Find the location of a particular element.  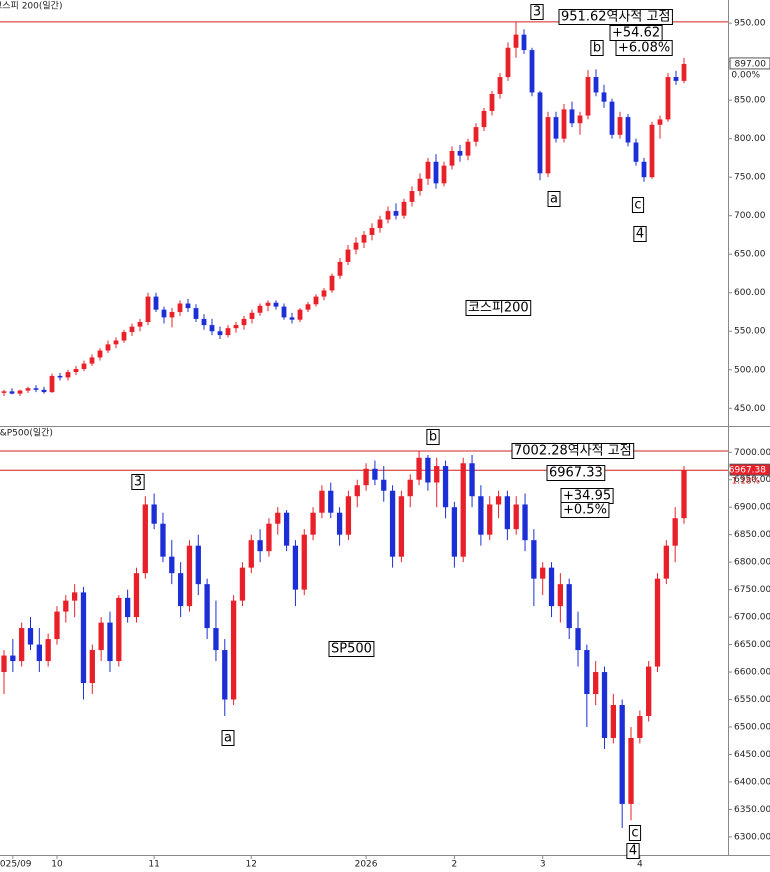

annotation: 951.62역사적 고점 is located at coordinates (615, 17).